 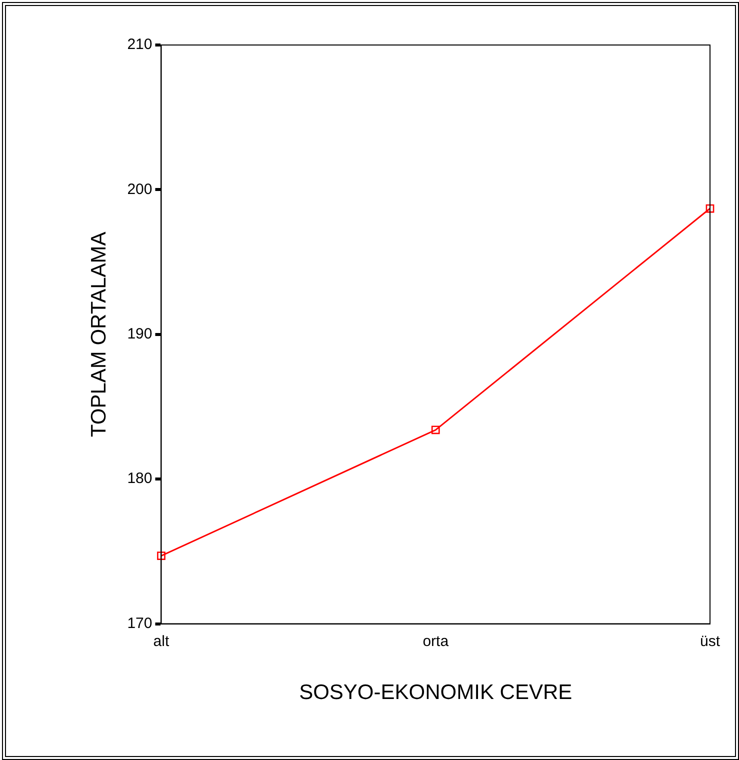 I want to click on y-axis-title: TOPLAM ORTALAMA, so click(x=98, y=335).